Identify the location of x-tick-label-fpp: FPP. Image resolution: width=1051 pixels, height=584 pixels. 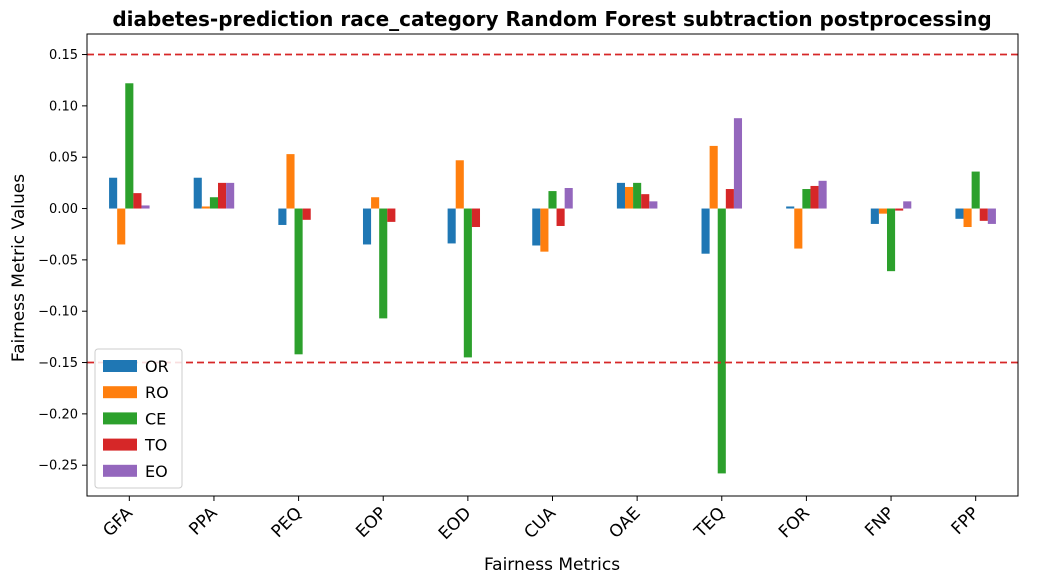
(966, 521).